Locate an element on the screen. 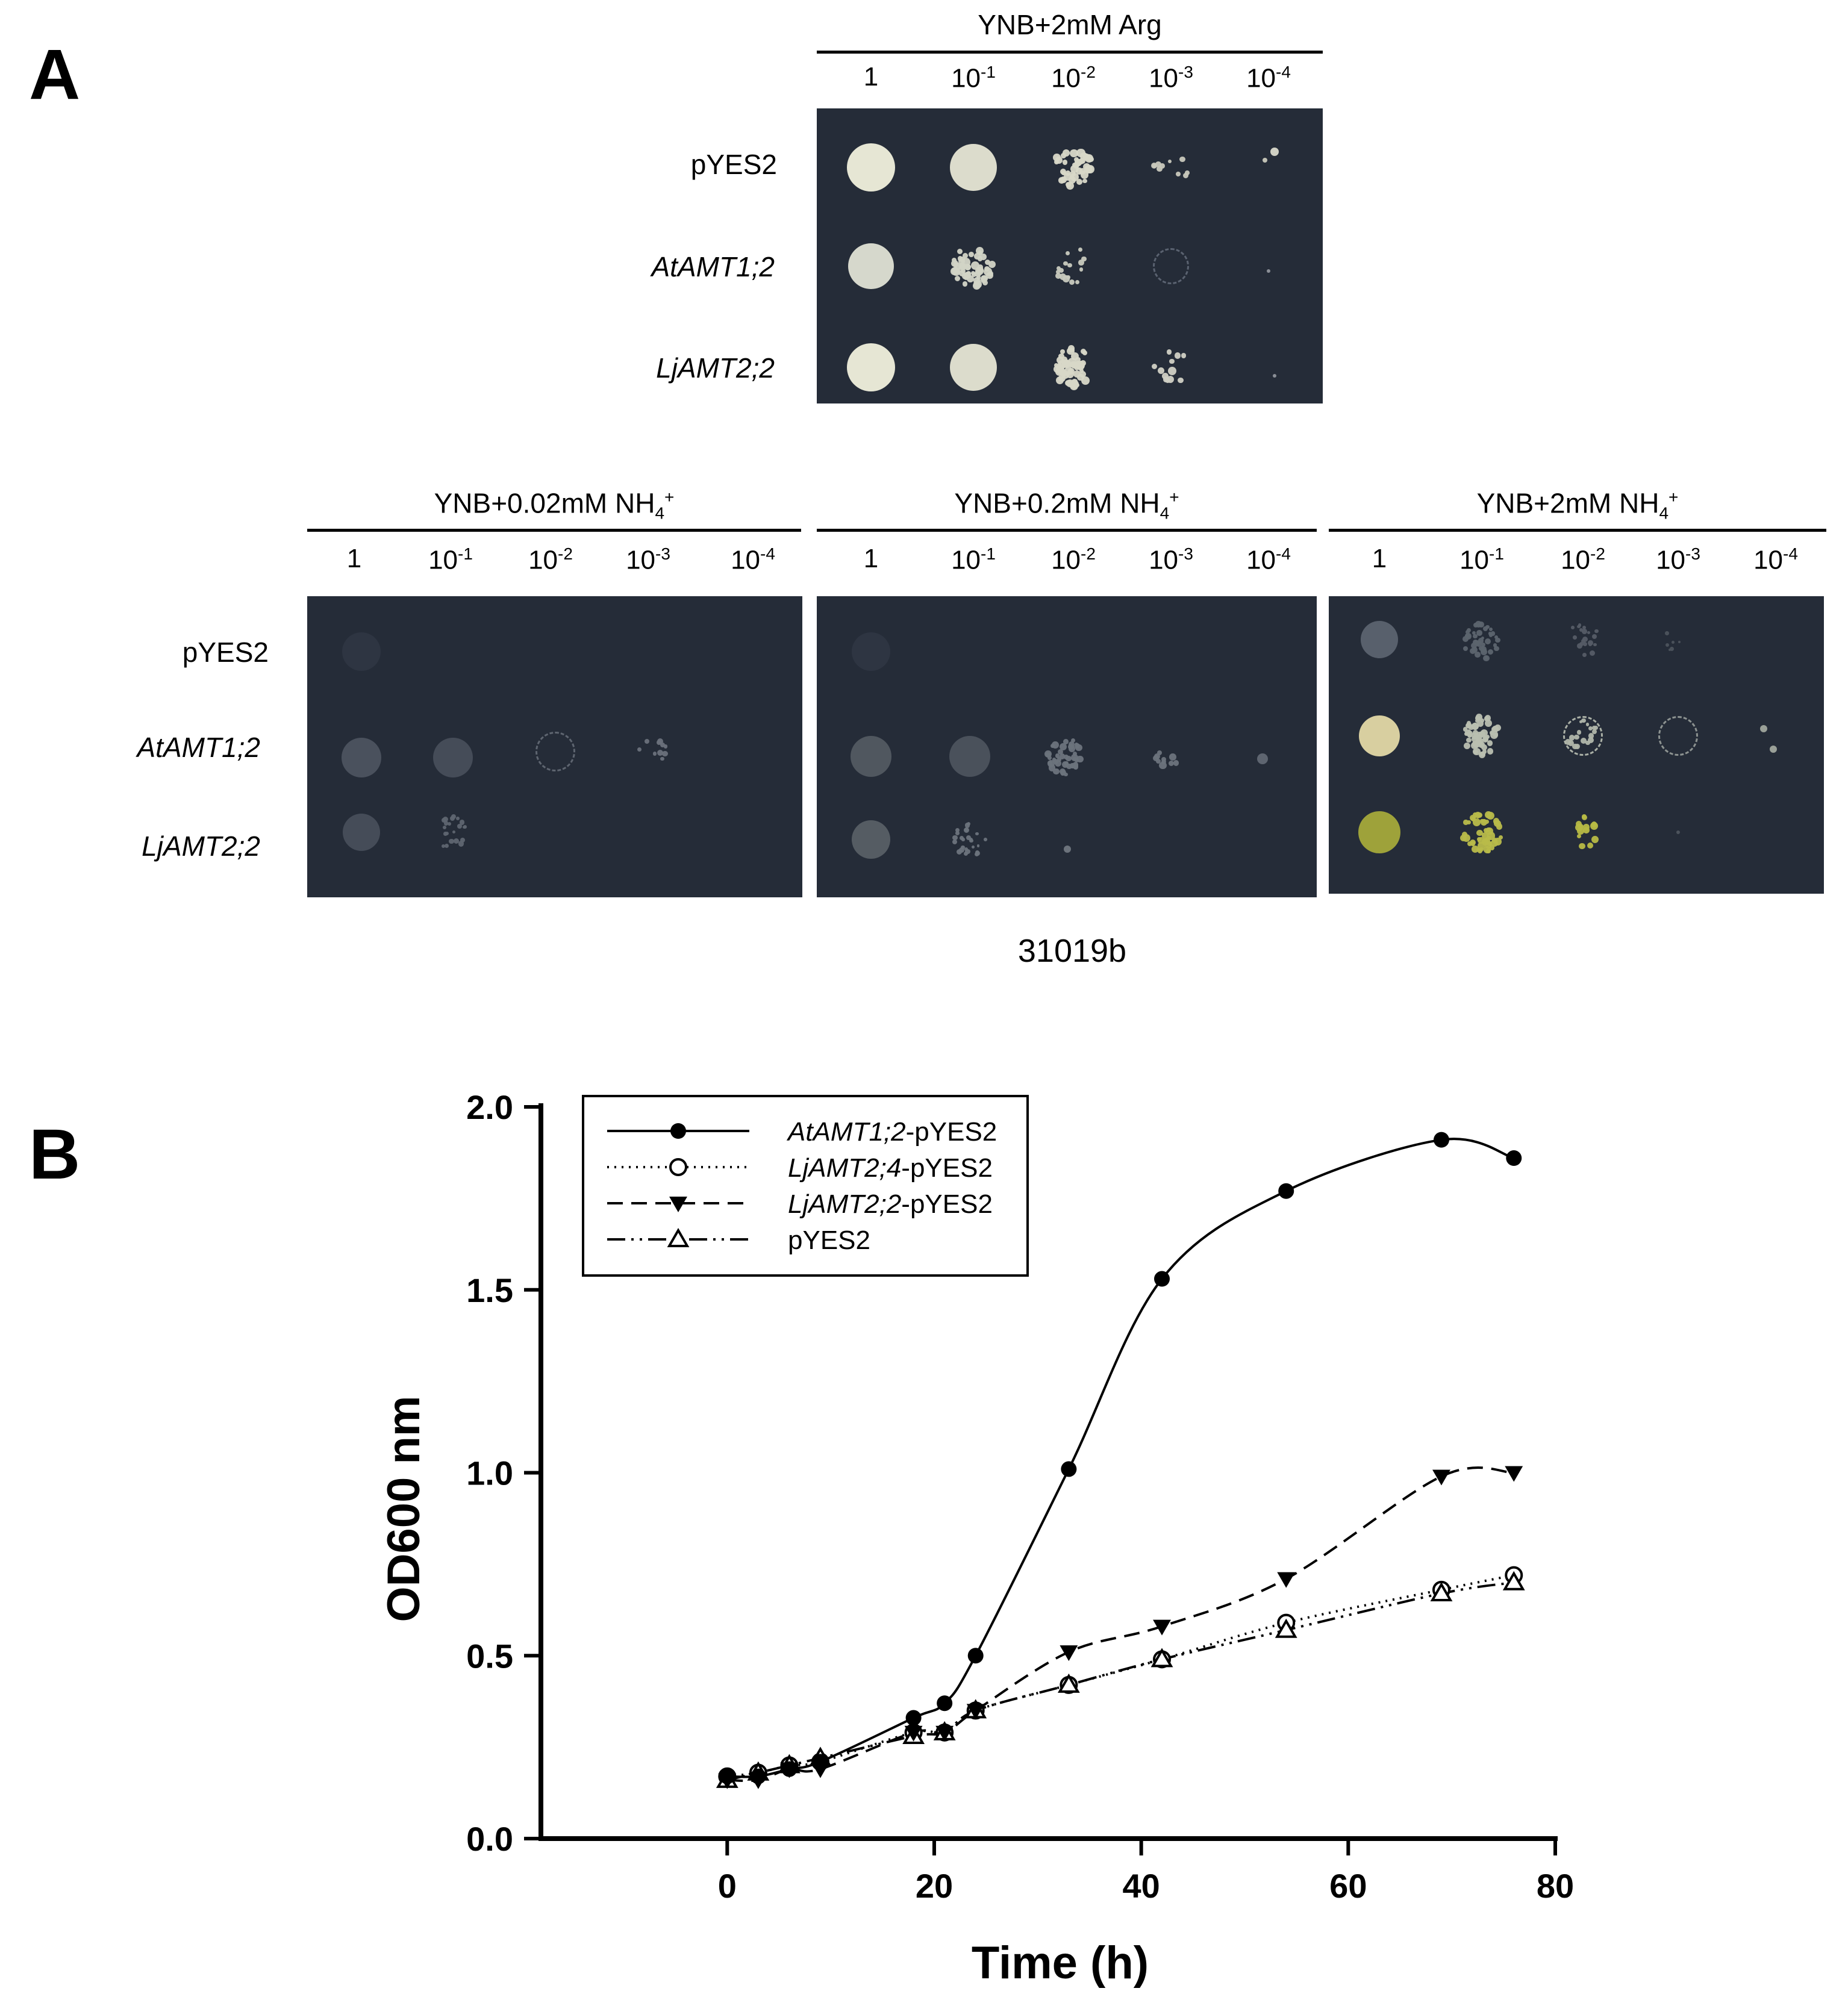 The height and width of the screenshot is (2003, 1848). nh4-3-dilution-exp-3: -3 is located at coordinates (1692, 554).